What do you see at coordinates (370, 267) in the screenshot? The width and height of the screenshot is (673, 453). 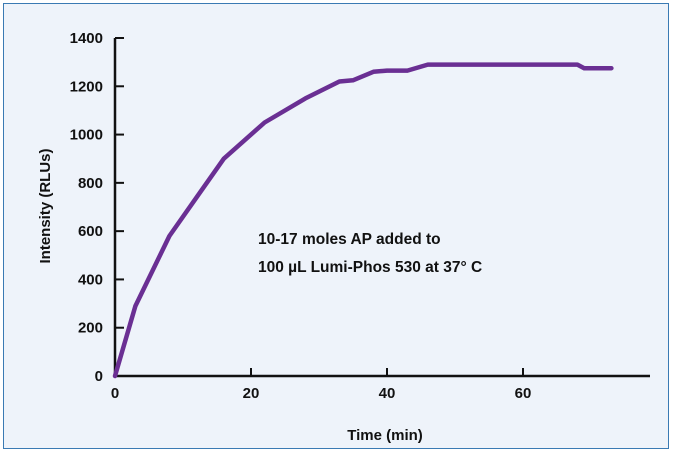 I see `annotation-line-2: 100 µL Lumi-Phos 530 at 37° C` at bounding box center [370, 267].